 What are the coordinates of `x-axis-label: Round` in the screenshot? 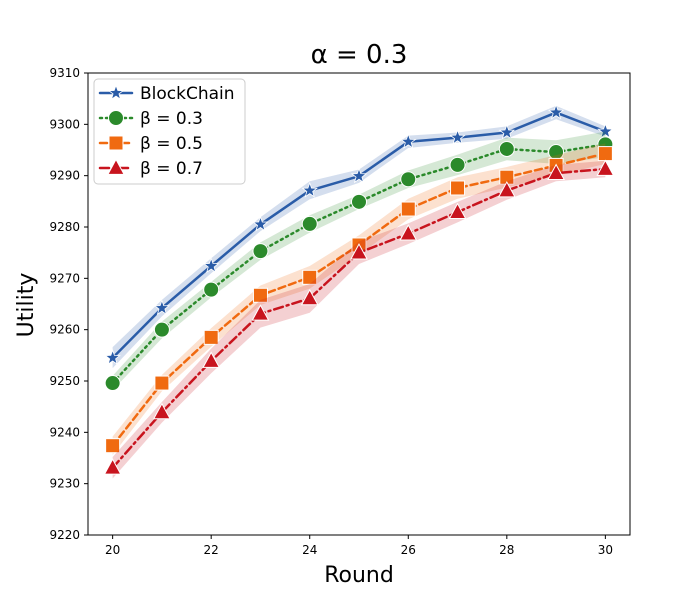 It's located at (359, 575).